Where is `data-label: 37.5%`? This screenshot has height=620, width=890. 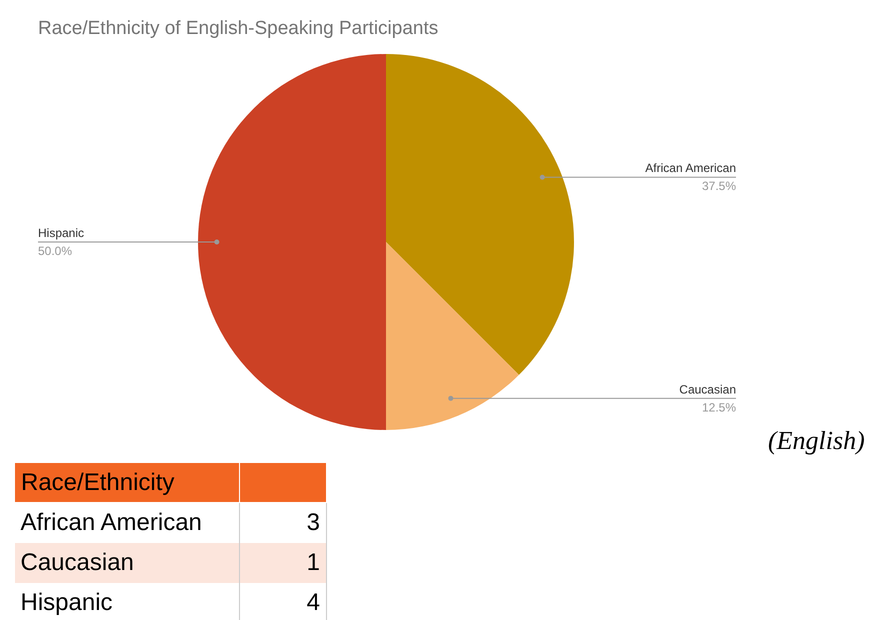
data-label: 37.5% is located at coordinates (719, 186).